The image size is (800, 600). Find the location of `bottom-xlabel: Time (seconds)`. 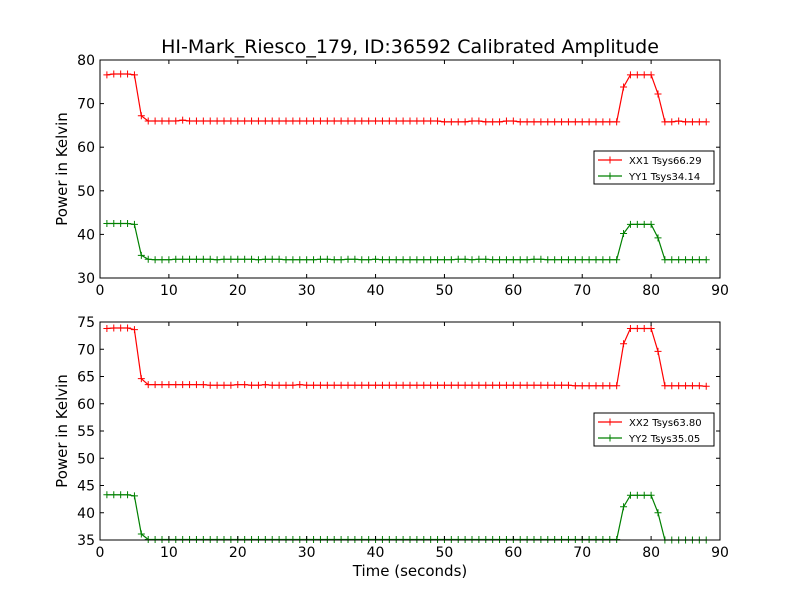

bottom-xlabel: Time (seconds) is located at coordinates (410, 571).